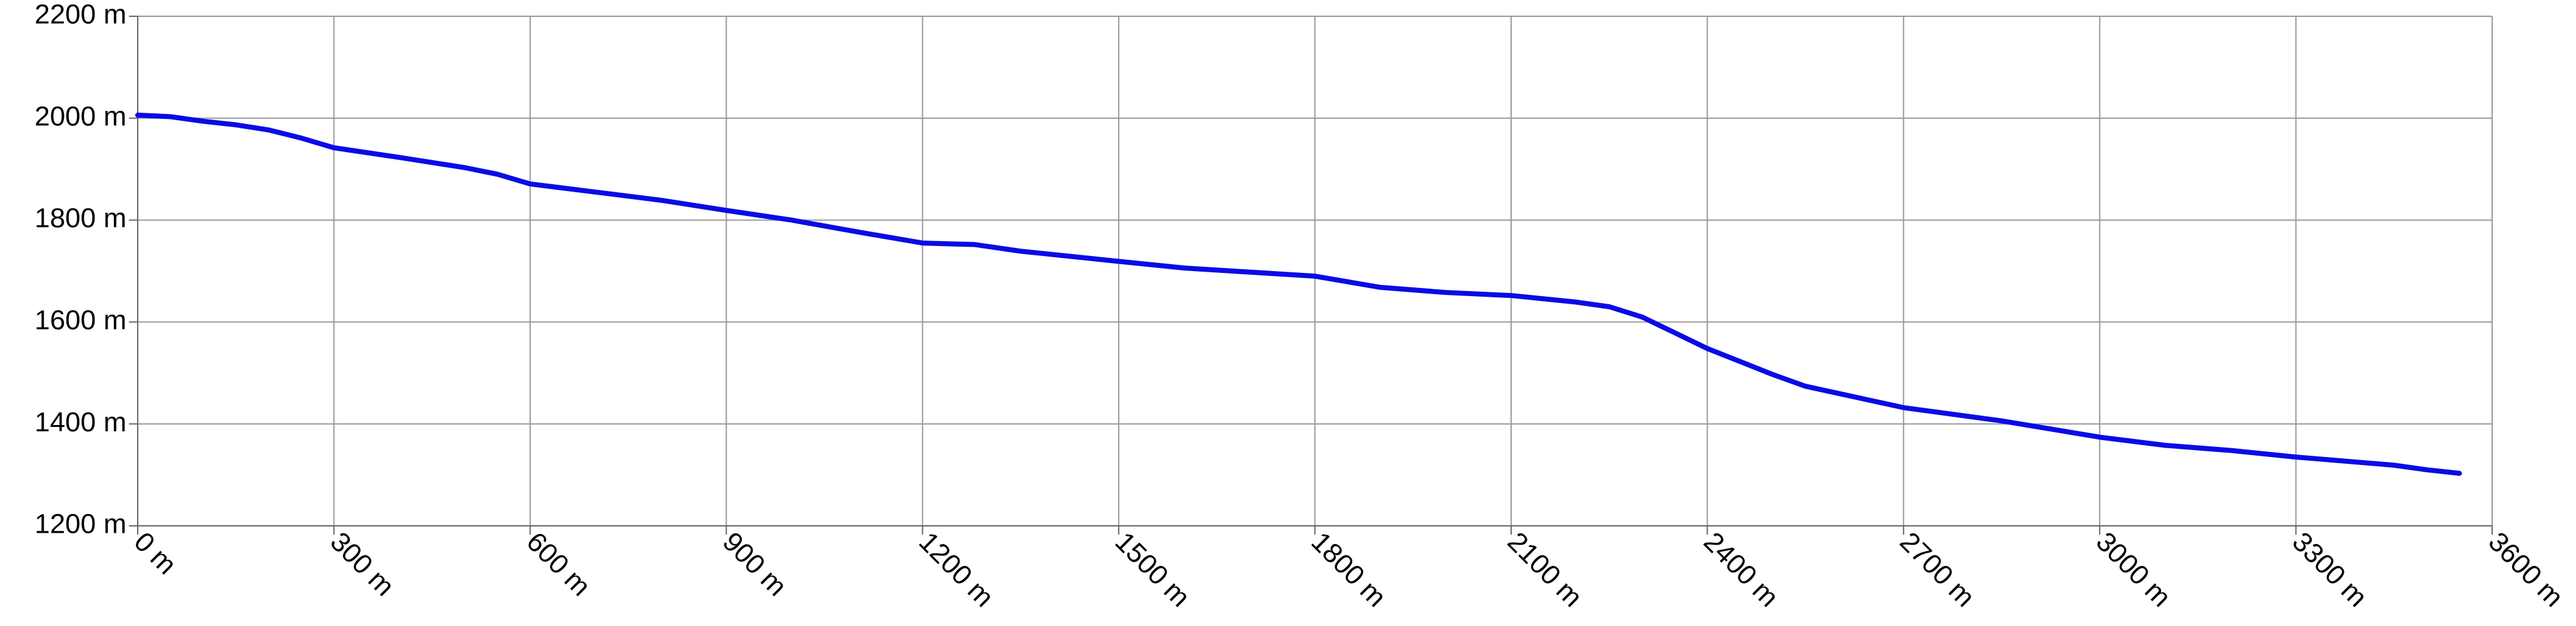 The width and height of the screenshot is (2576, 626). What do you see at coordinates (80, 15) in the screenshot?
I see `y-tick-label: 2200 m` at bounding box center [80, 15].